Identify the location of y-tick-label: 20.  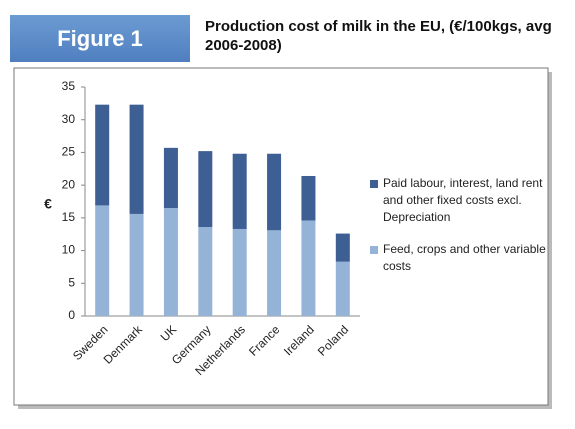
(69, 184).